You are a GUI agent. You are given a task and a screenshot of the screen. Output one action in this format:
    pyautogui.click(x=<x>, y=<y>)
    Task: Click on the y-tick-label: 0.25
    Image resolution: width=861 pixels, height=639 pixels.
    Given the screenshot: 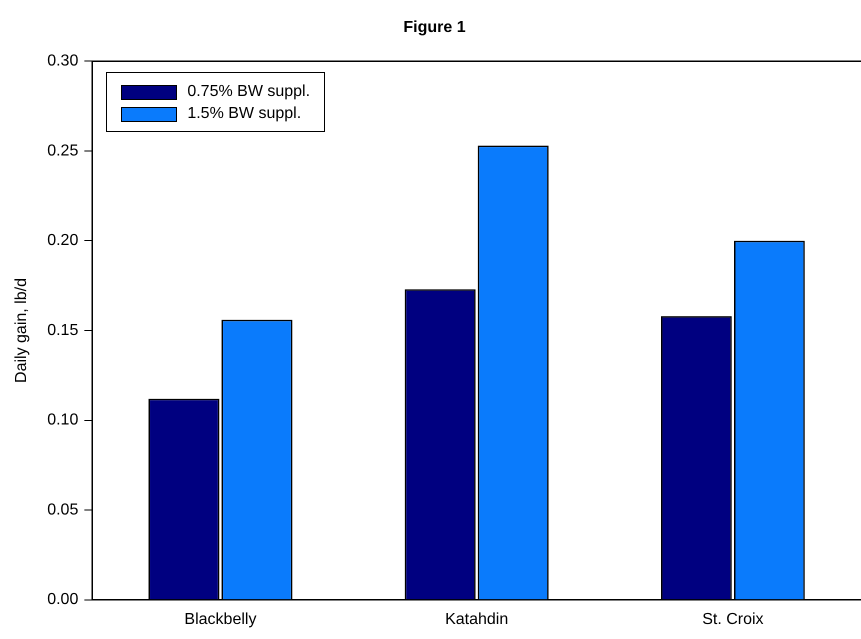 What is the action you would take?
    pyautogui.click(x=62, y=151)
    